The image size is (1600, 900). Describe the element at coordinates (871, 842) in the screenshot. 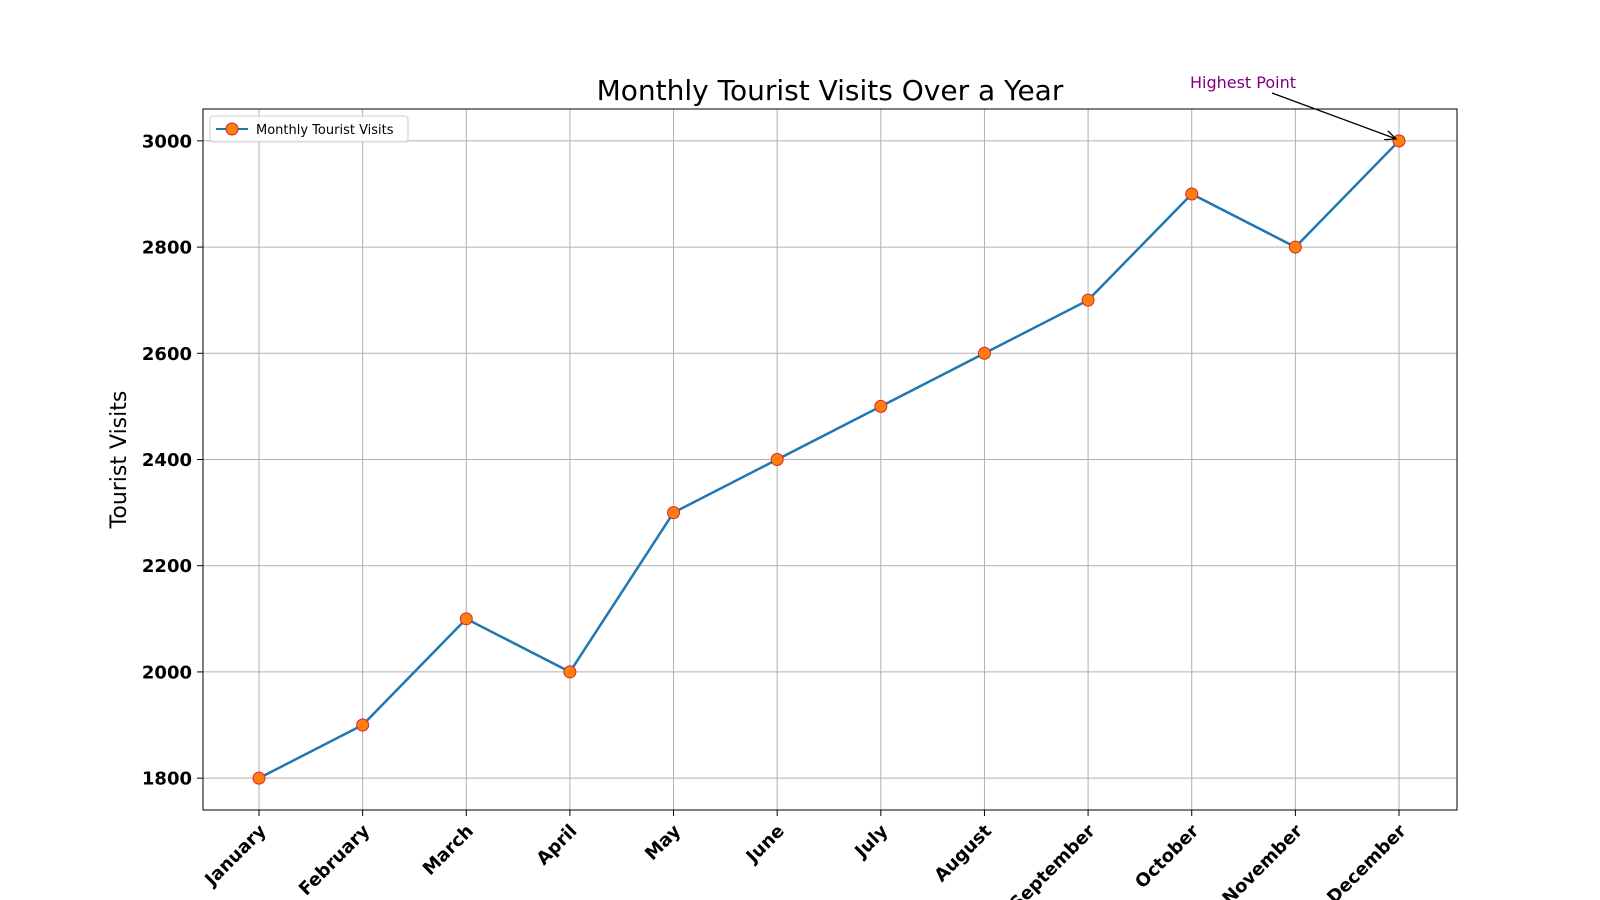

I see `x-tick-label: July` at that location.